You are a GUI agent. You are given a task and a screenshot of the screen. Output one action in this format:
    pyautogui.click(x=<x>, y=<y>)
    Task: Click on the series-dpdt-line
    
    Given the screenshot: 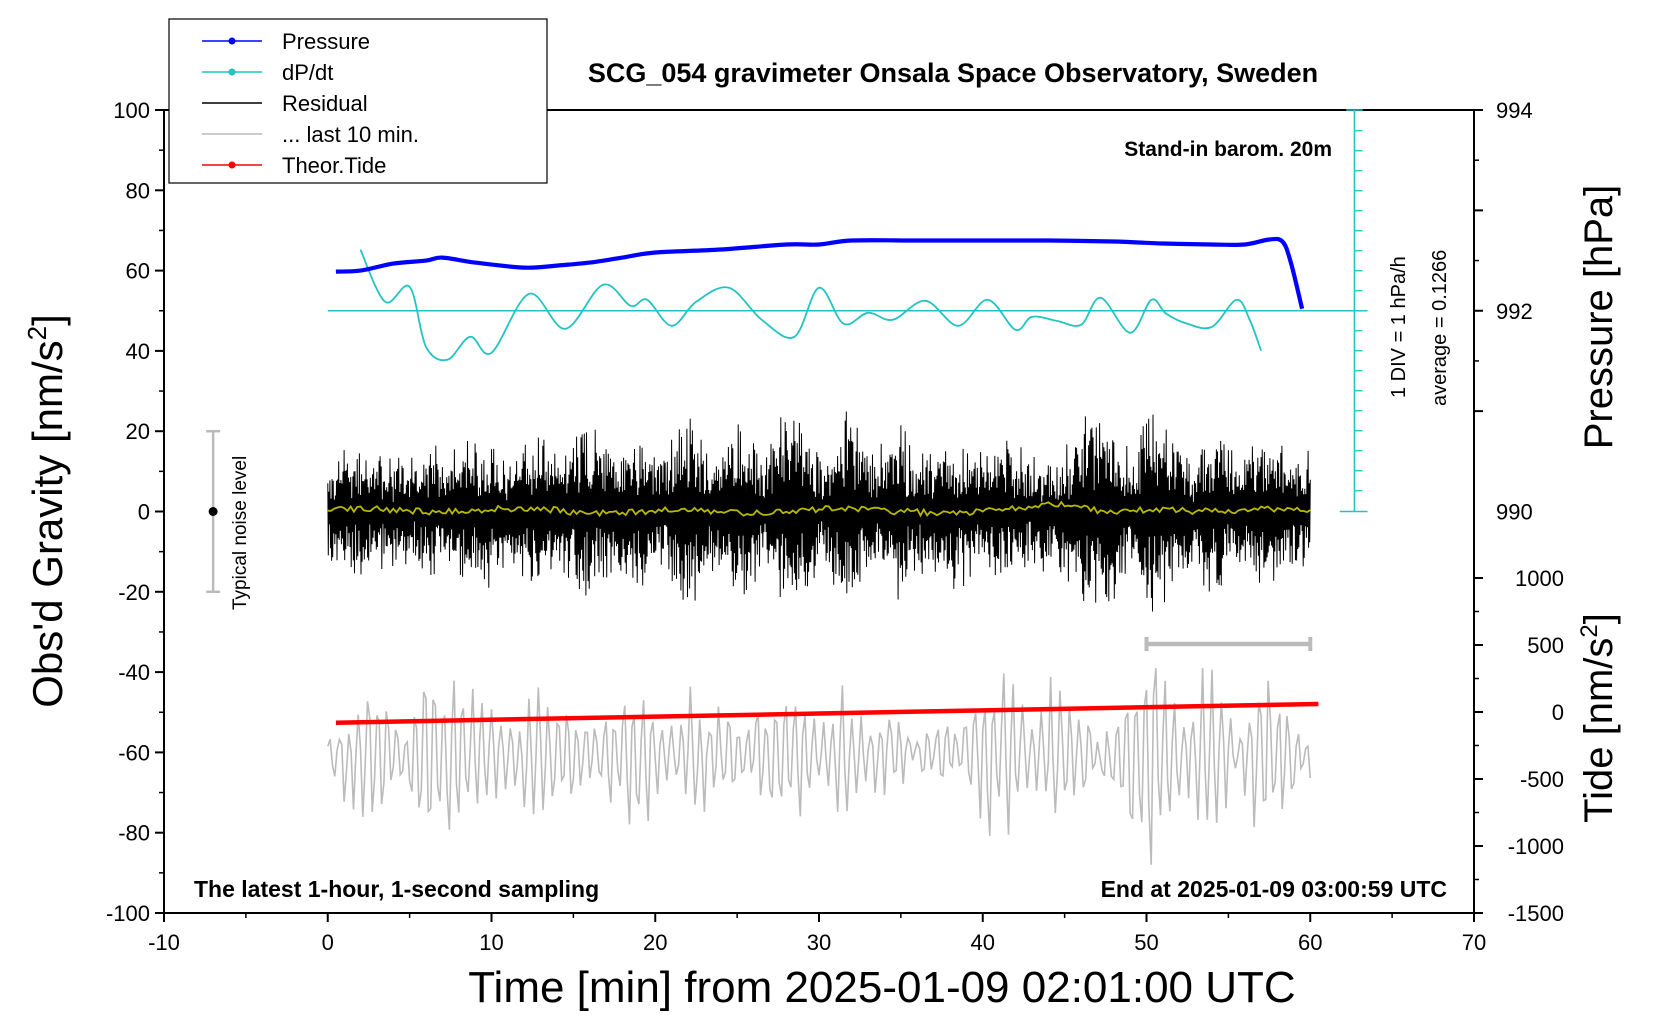 What is the action you would take?
    pyautogui.click(x=810, y=305)
    